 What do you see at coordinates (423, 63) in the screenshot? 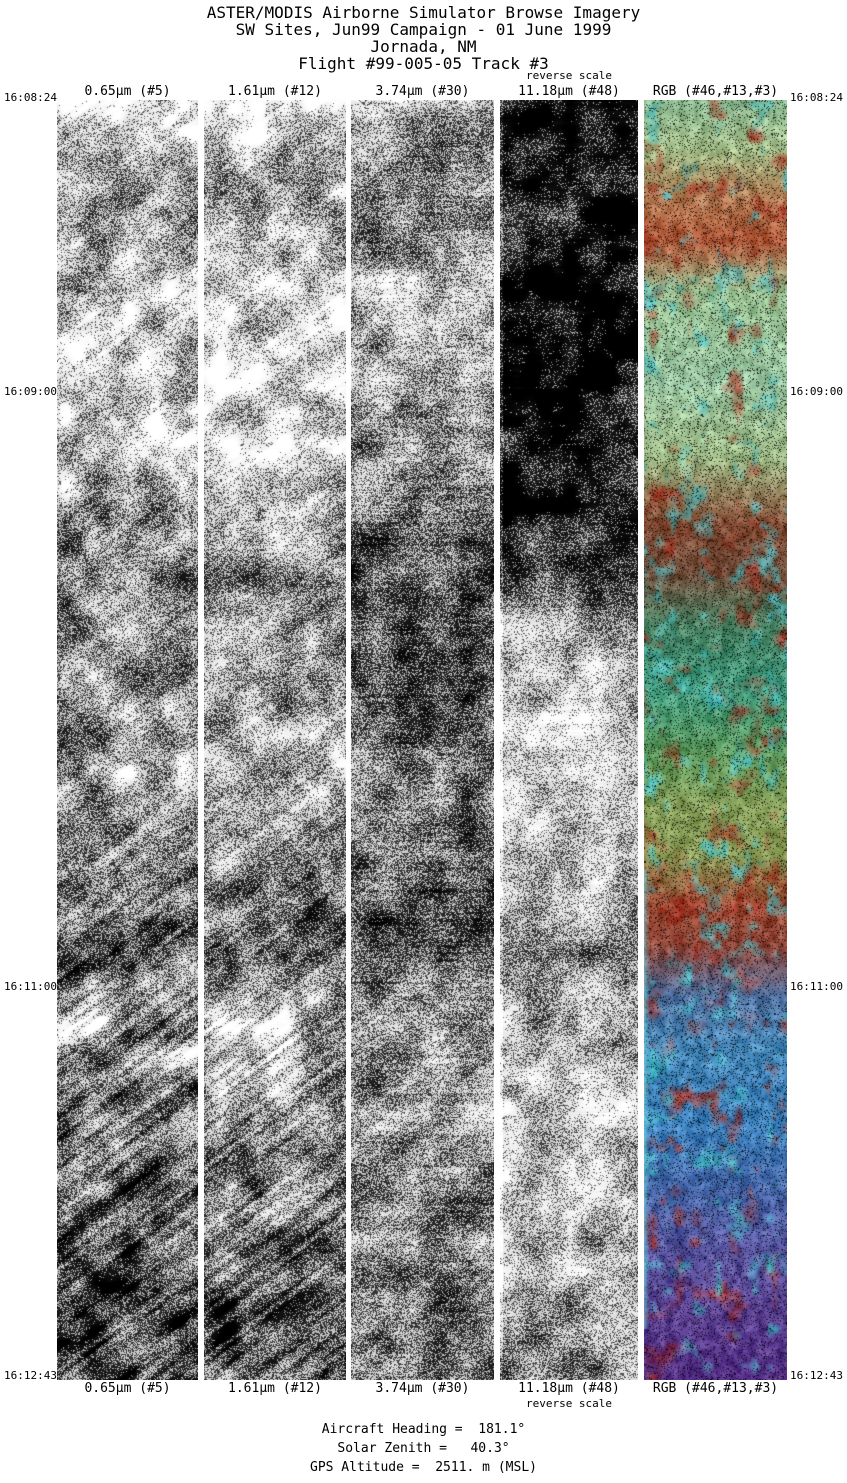
I see `page-title-line-4: Flight #99-005-05 Track #3` at bounding box center [423, 63].